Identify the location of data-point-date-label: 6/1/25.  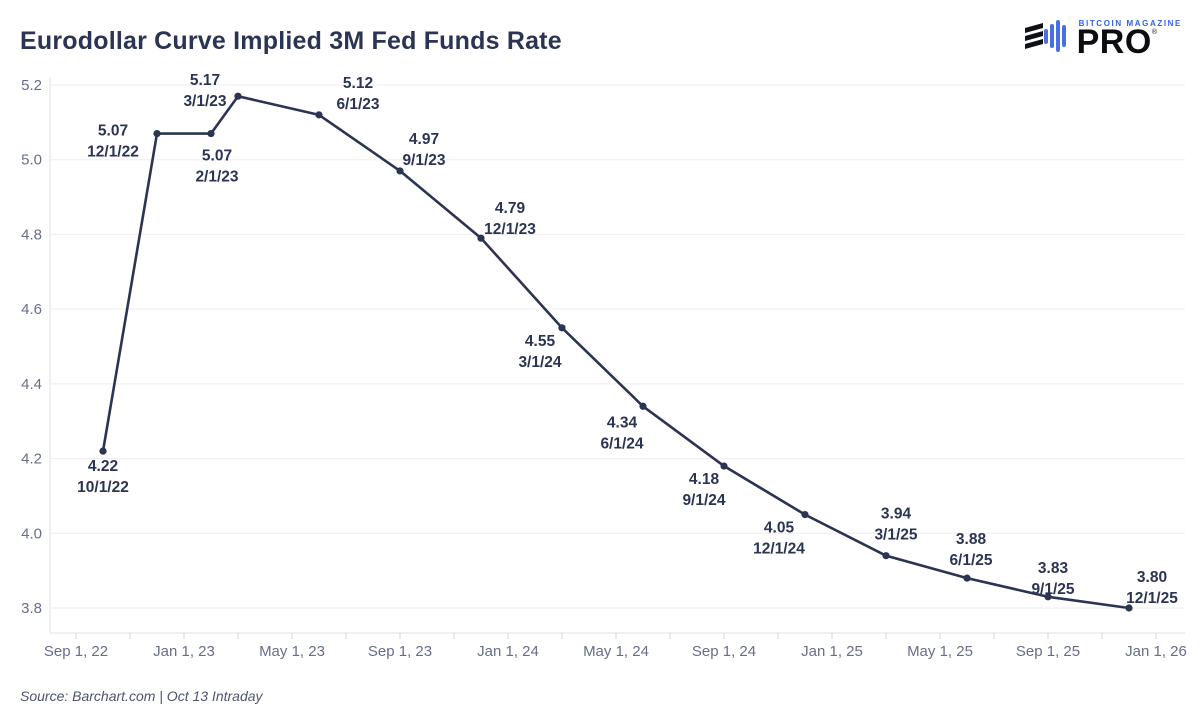
(970, 560).